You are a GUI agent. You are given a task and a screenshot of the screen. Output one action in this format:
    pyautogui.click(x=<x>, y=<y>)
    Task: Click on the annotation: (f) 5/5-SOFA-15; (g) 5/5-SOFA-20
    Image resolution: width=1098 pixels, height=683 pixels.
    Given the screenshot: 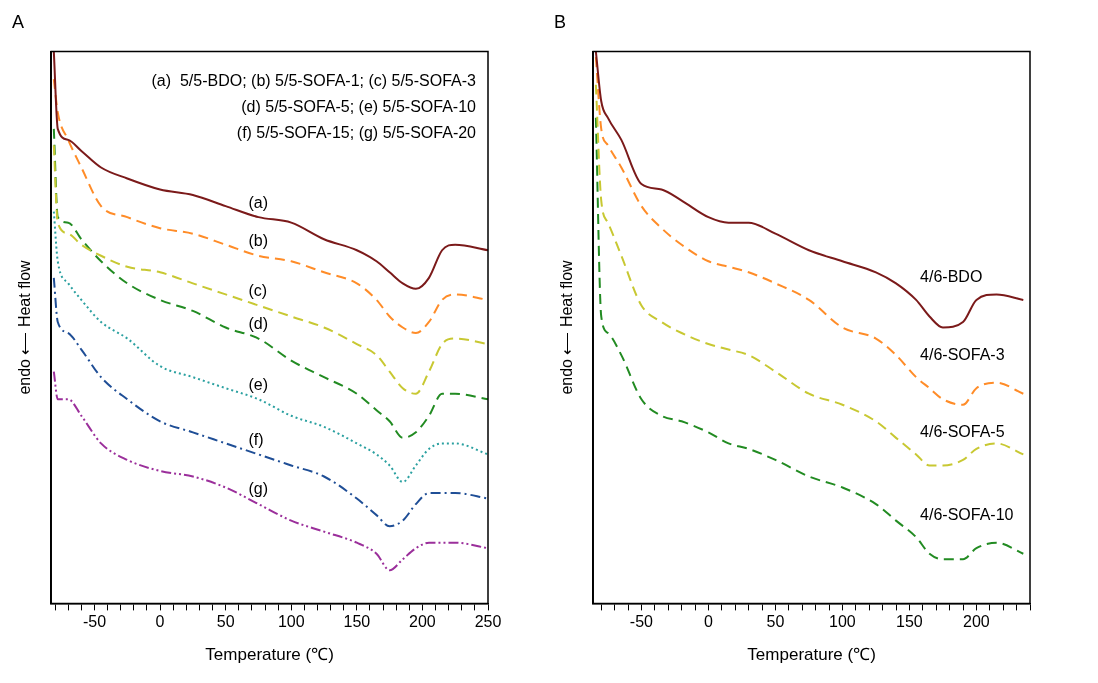 What is the action you would take?
    pyautogui.click(x=356, y=133)
    